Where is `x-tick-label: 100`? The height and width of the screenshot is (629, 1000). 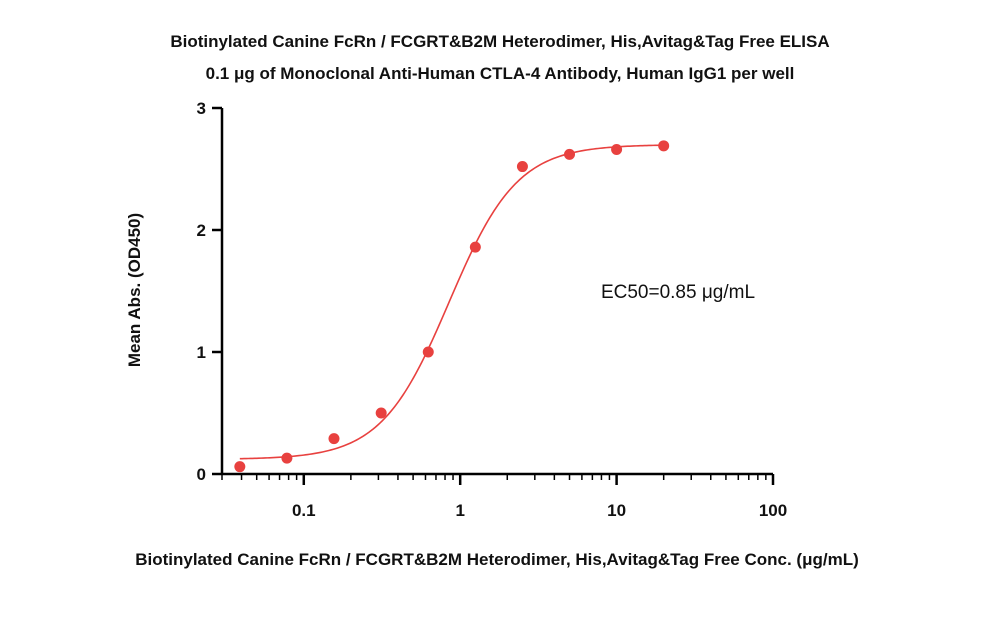 x-tick-label: 100 is located at coordinates (773, 510).